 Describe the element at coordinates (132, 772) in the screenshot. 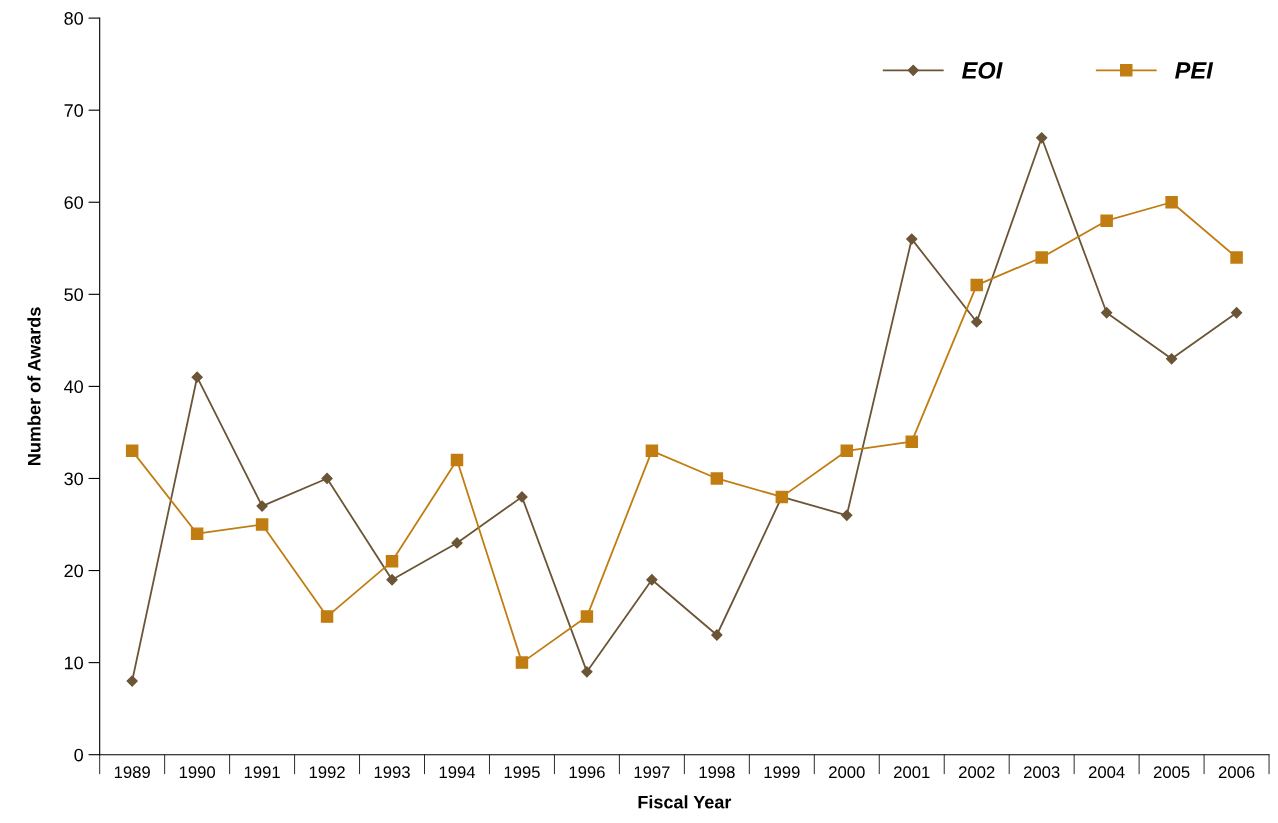

I see `x-tick-label: 1989` at that location.